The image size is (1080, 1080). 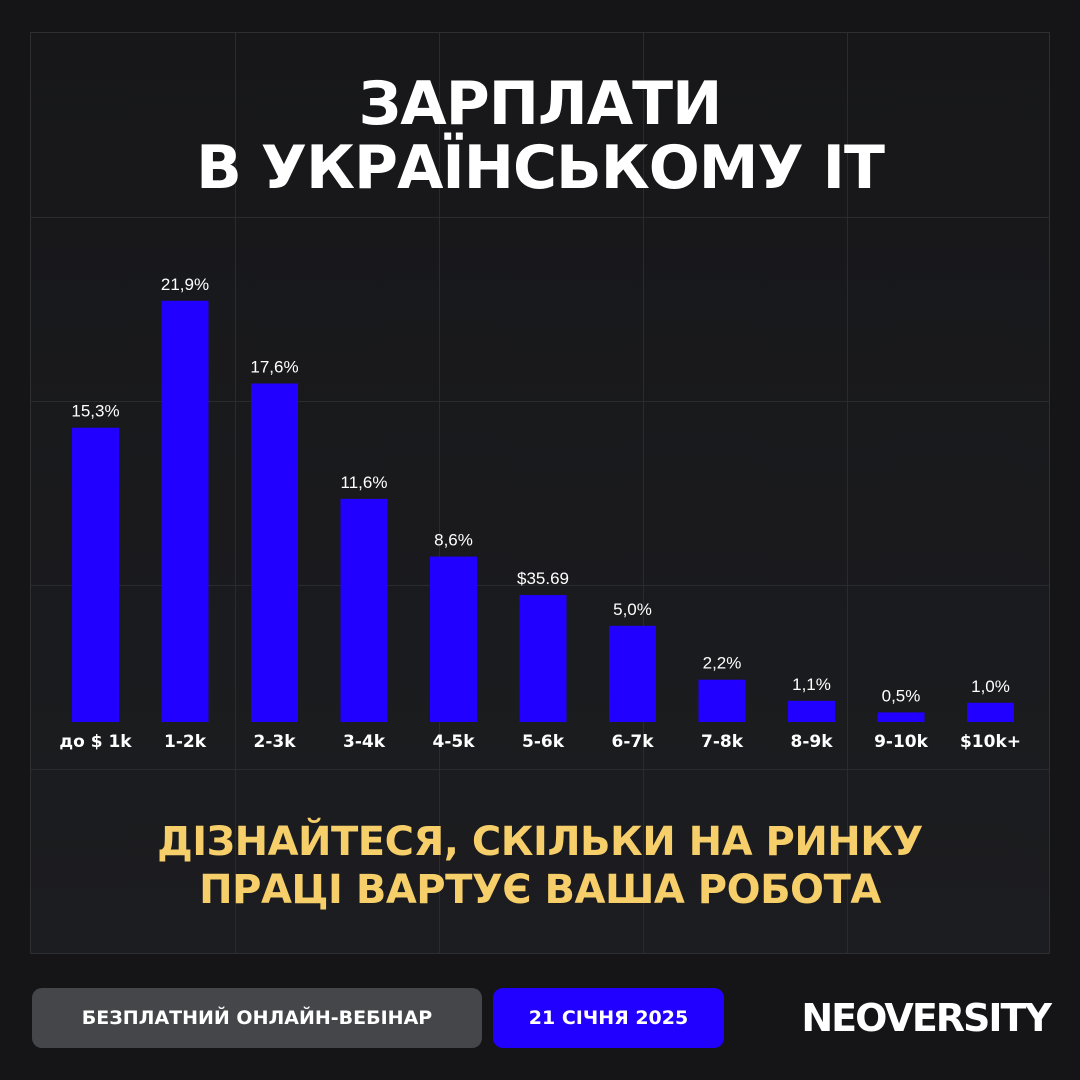 I want to click on data-label-0: 15,3%, so click(x=95, y=411).